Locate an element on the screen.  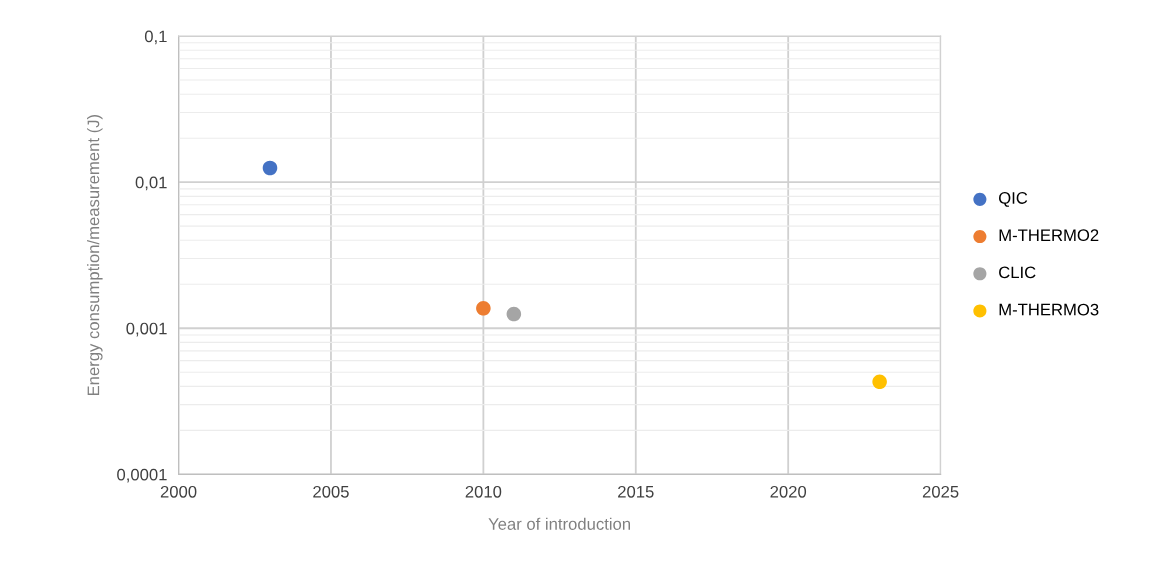
x-tick-label: 2010 is located at coordinates (483, 491).